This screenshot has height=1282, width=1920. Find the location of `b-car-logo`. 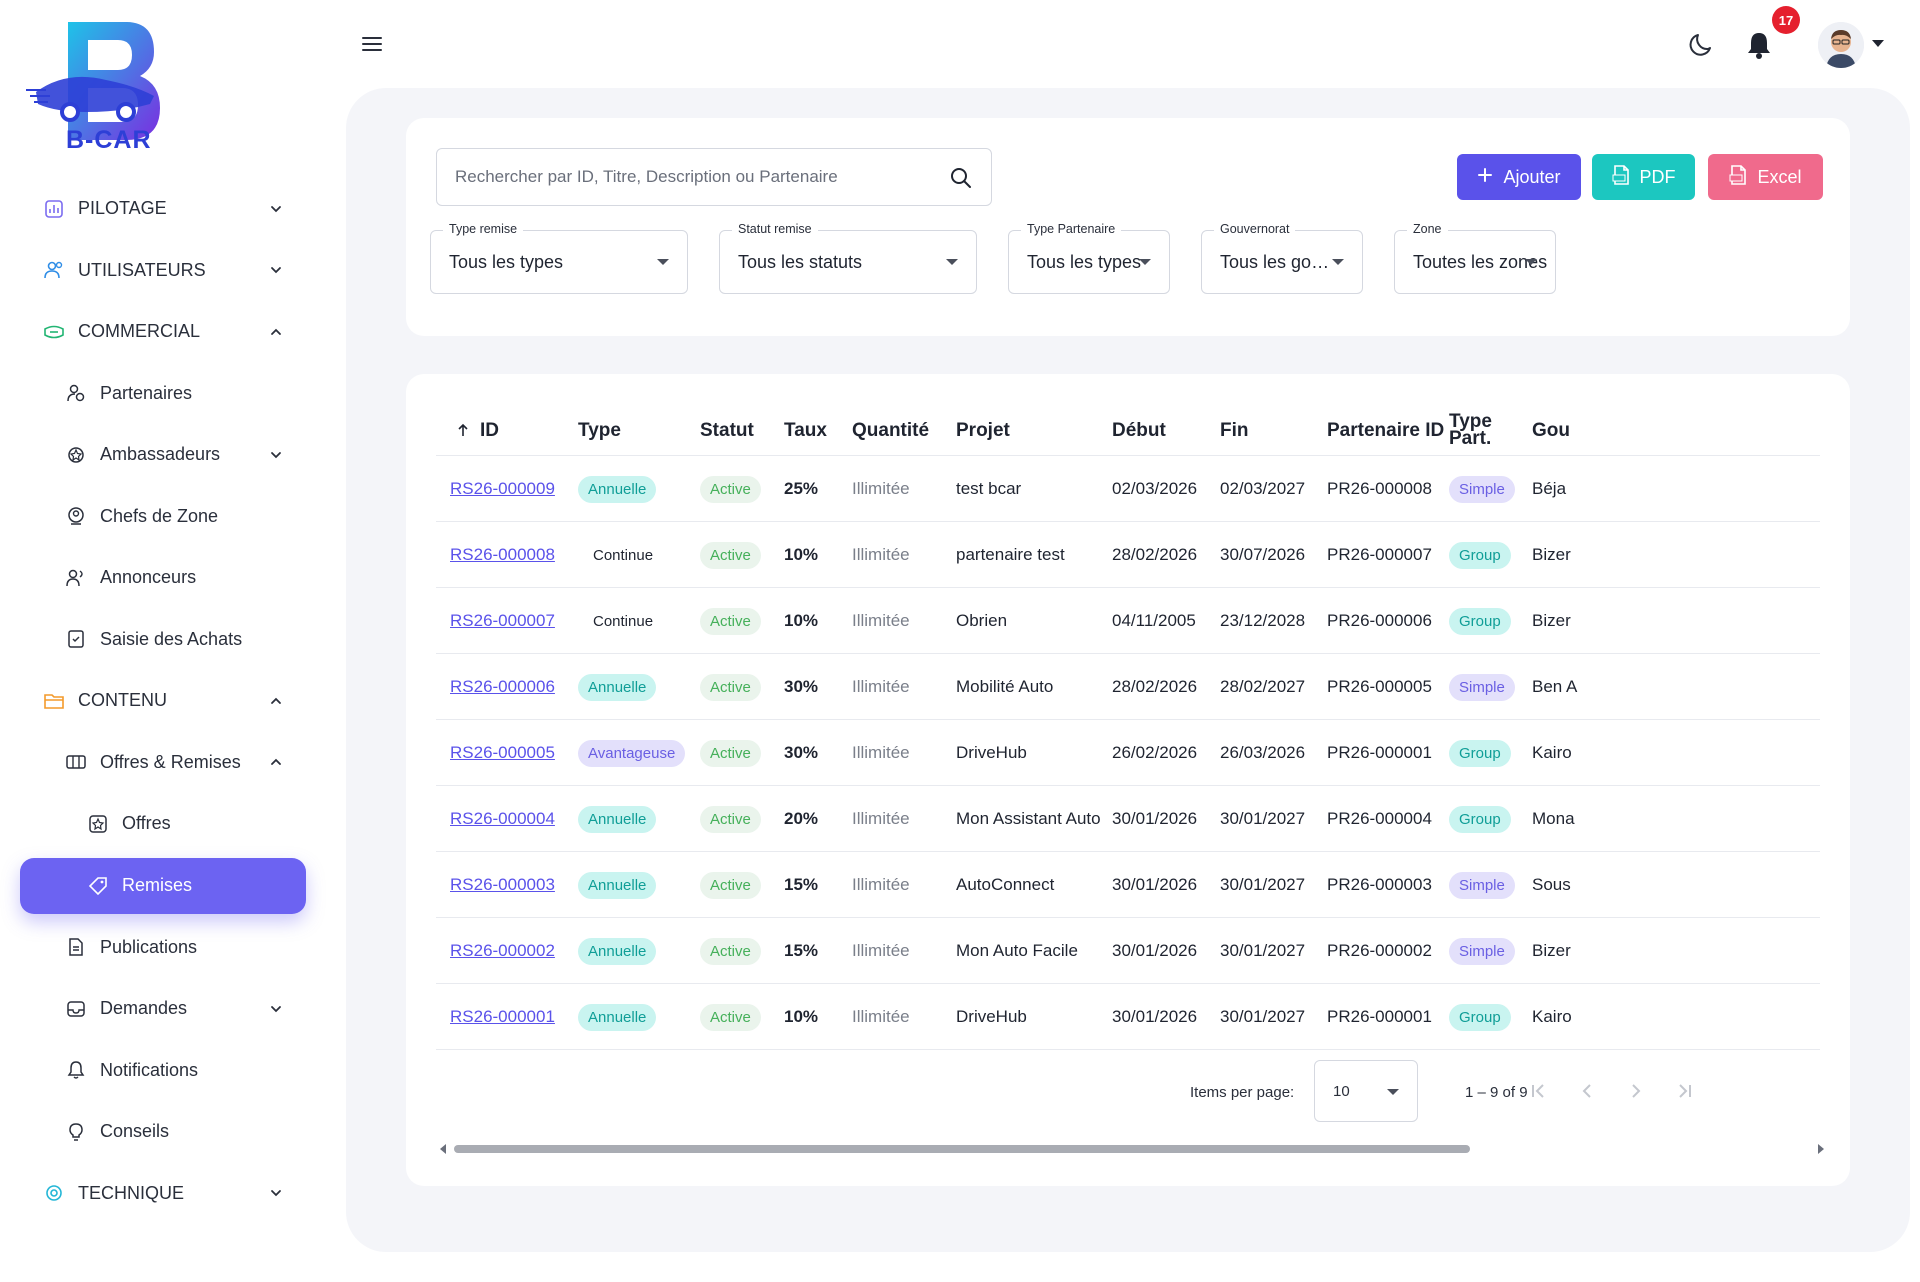

b-car-logo is located at coordinates (96, 87).